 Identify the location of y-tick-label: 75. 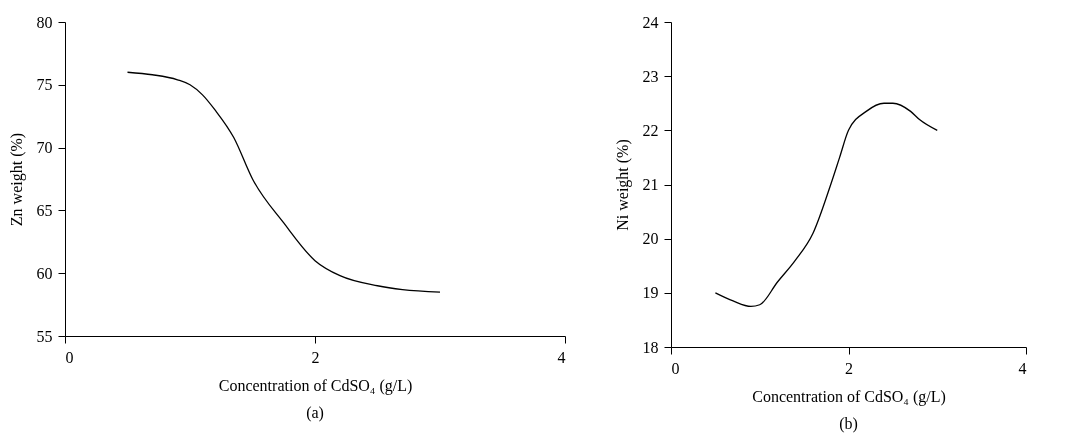
(44, 85).